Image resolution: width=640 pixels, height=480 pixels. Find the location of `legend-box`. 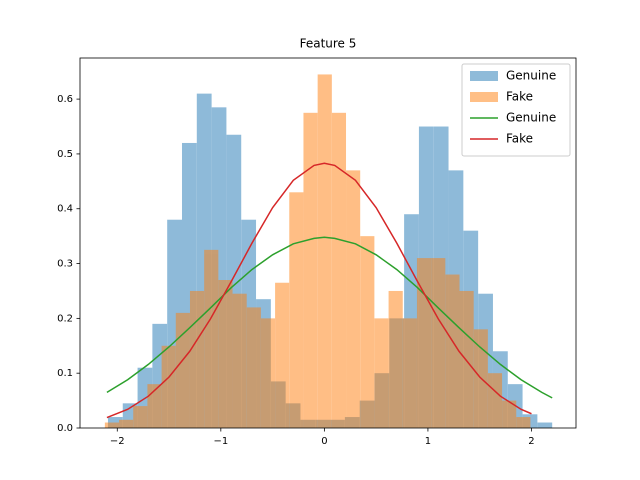

legend-box is located at coordinates (516, 110).